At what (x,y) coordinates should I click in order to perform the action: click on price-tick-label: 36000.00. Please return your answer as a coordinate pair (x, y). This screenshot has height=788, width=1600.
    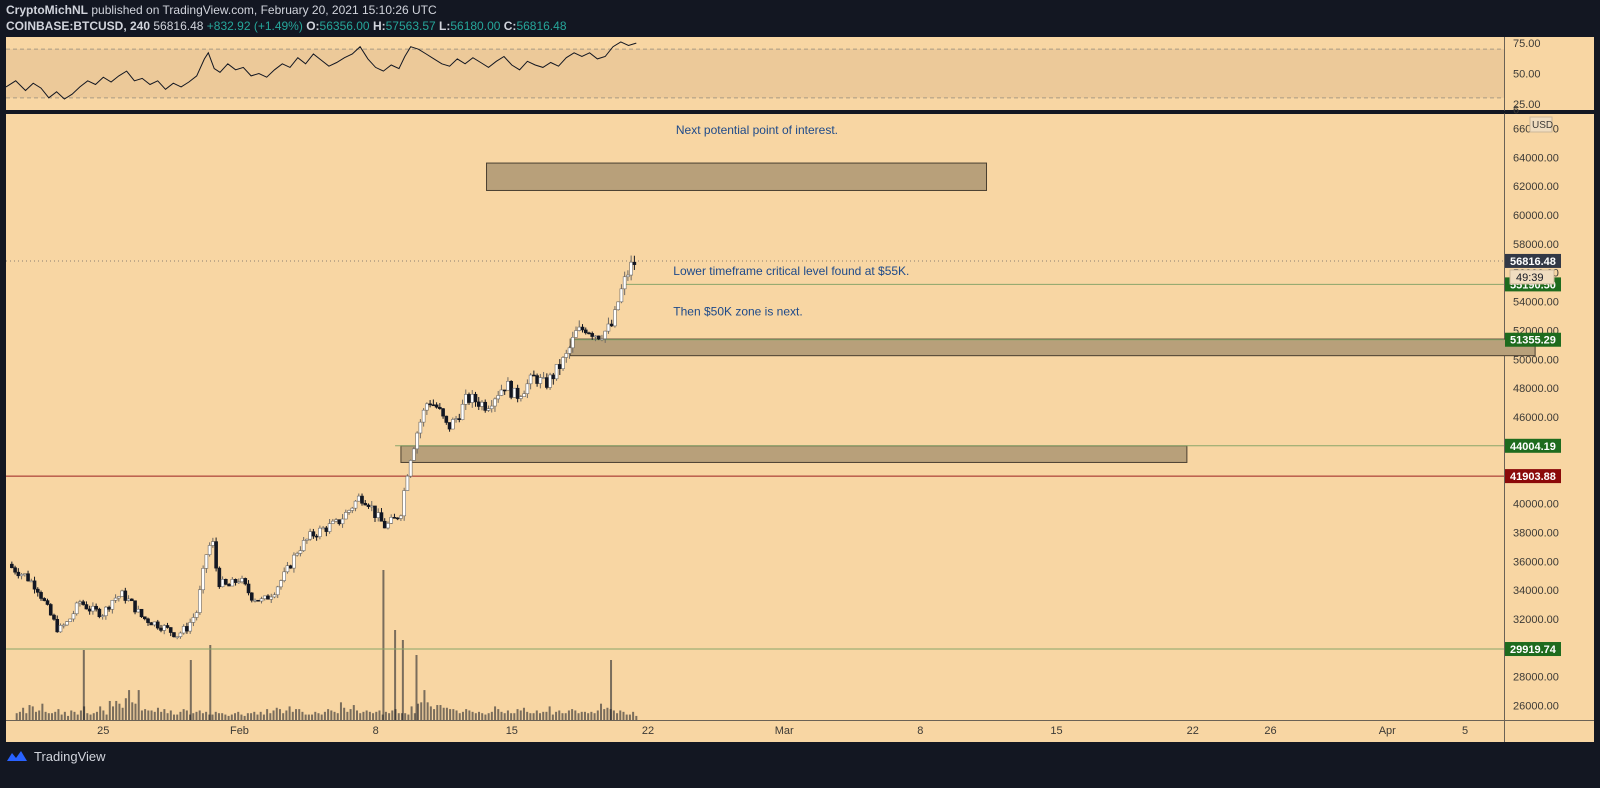
    Looking at the image, I should click on (1536, 562).